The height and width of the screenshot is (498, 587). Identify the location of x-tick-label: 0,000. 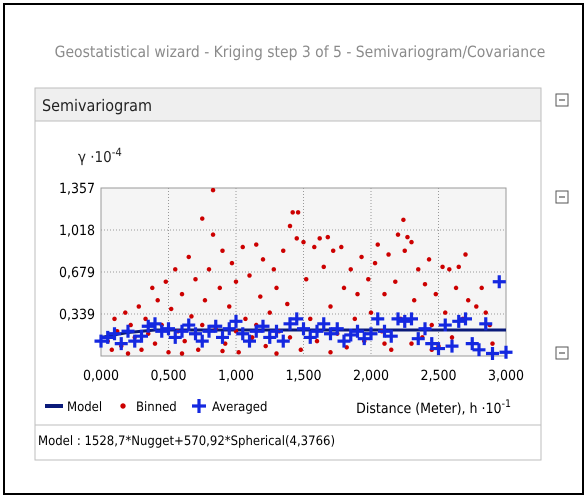
(101, 376).